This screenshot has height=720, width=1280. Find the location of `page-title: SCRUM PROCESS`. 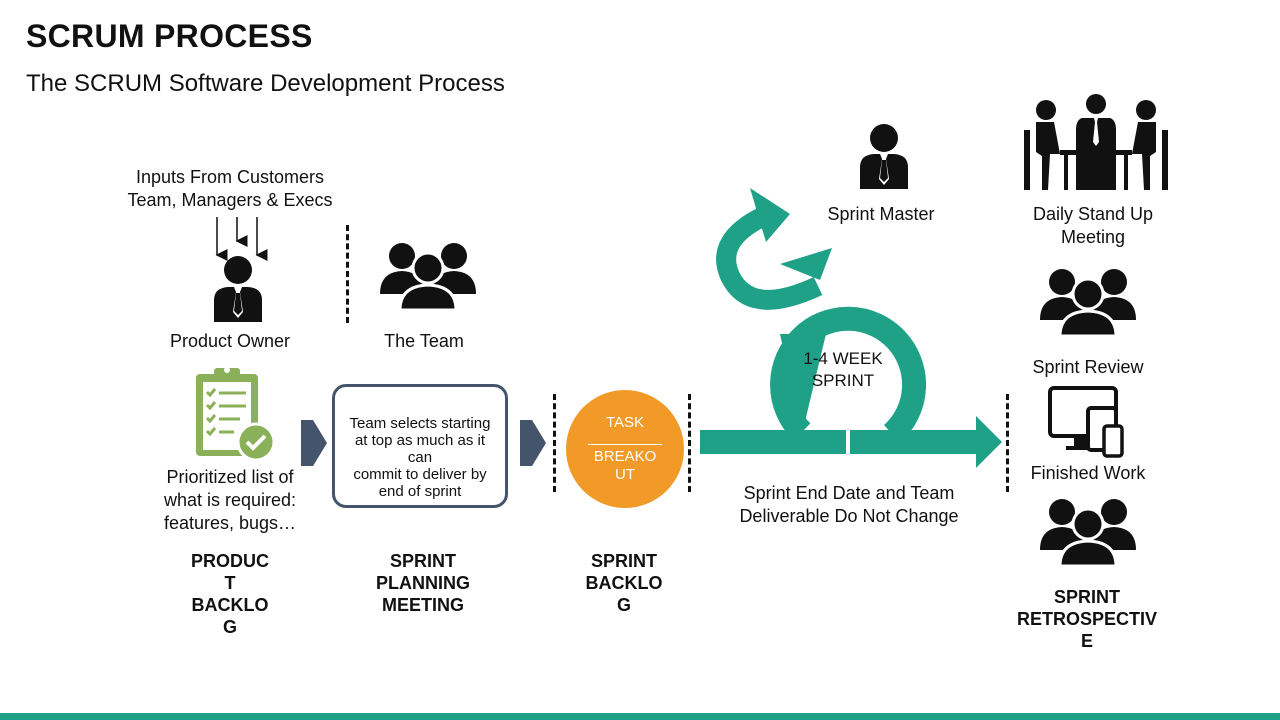

page-title: SCRUM PROCESS is located at coordinates (169, 36).